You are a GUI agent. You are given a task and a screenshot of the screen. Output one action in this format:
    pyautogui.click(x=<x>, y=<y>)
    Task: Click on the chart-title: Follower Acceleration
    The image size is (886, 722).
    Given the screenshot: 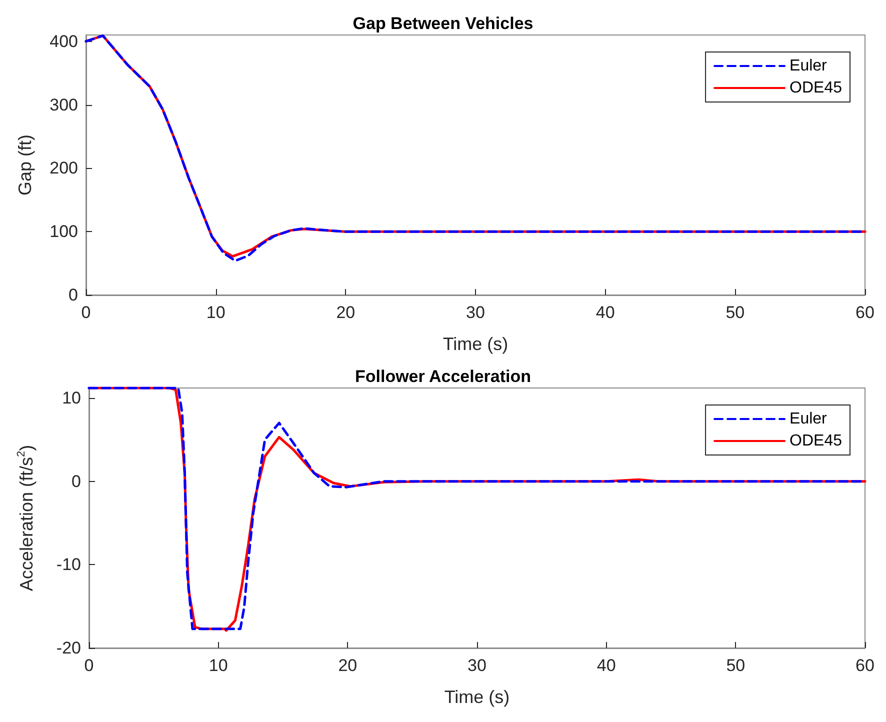 What is the action you would take?
    pyautogui.click(x=443, y=376)
    